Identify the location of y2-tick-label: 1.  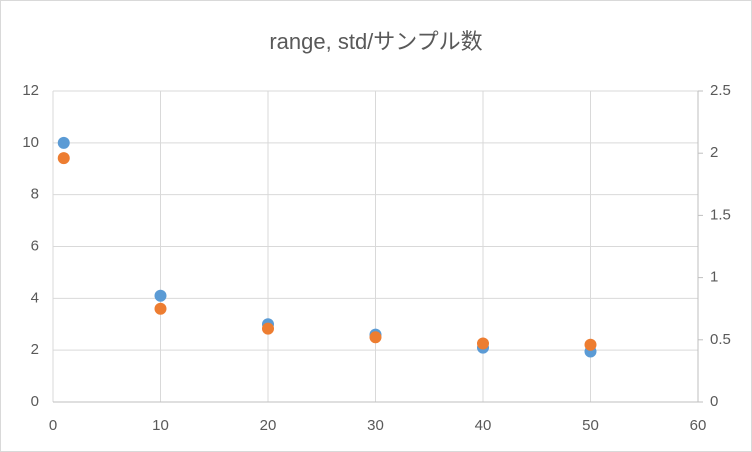
(714, 277).